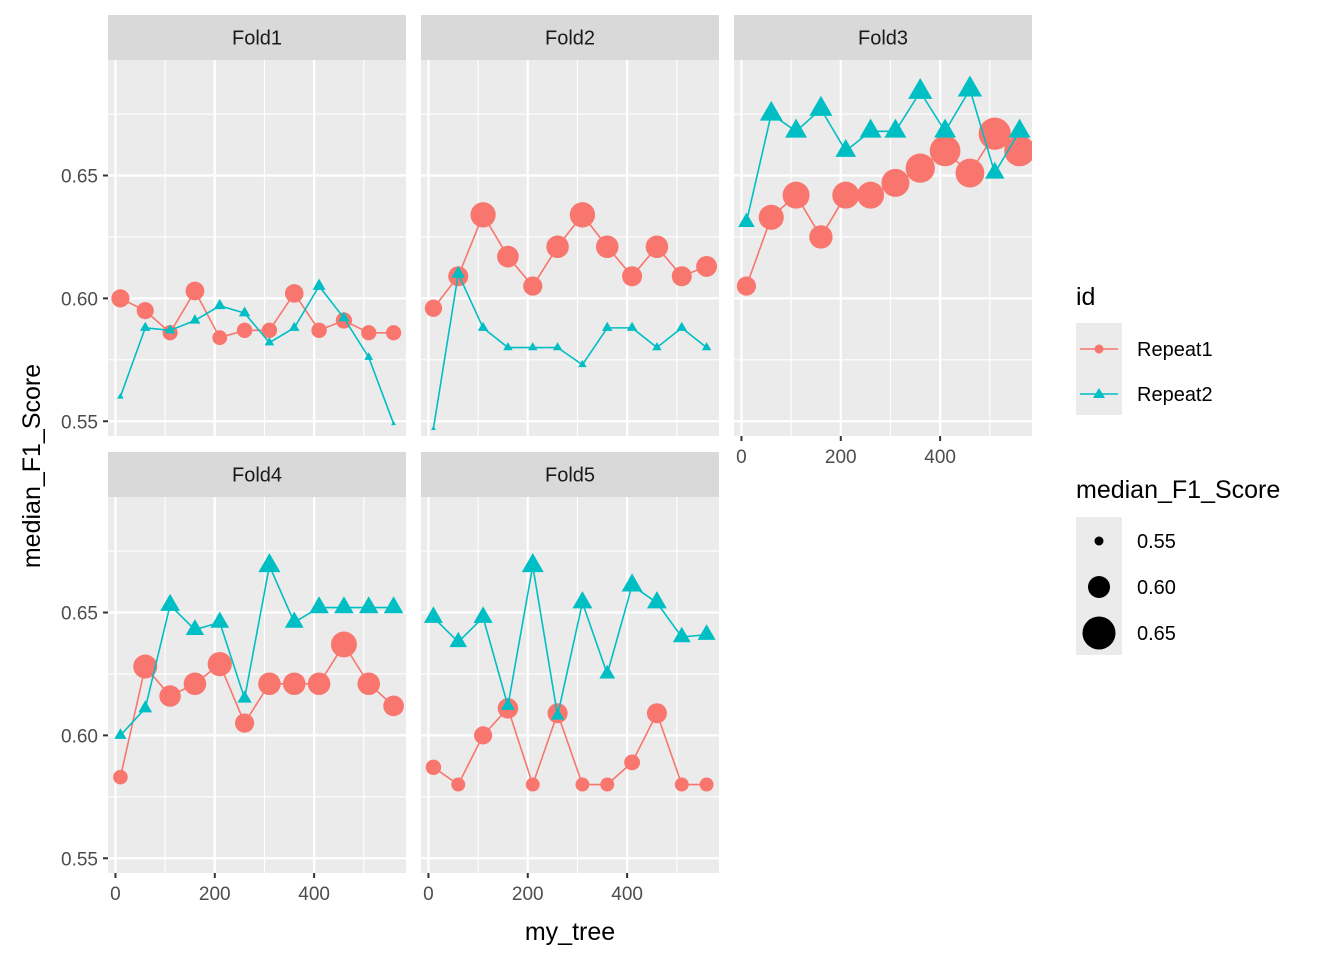  I want to click on legend-label-repeat1: Repeat1, so click(1175, 350).